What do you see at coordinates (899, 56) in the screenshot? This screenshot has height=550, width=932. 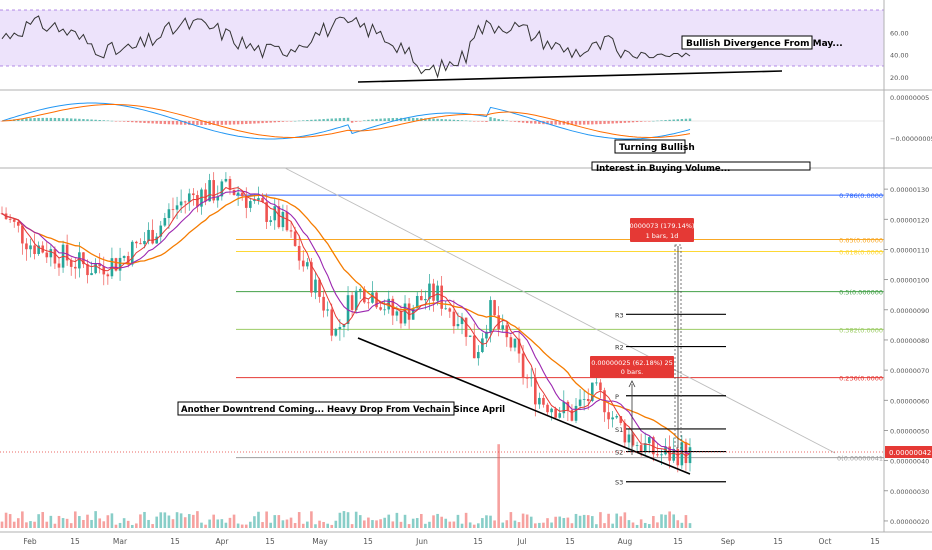 I see `rsi-tick-label: 40.00` at bounding box center [899, 56].